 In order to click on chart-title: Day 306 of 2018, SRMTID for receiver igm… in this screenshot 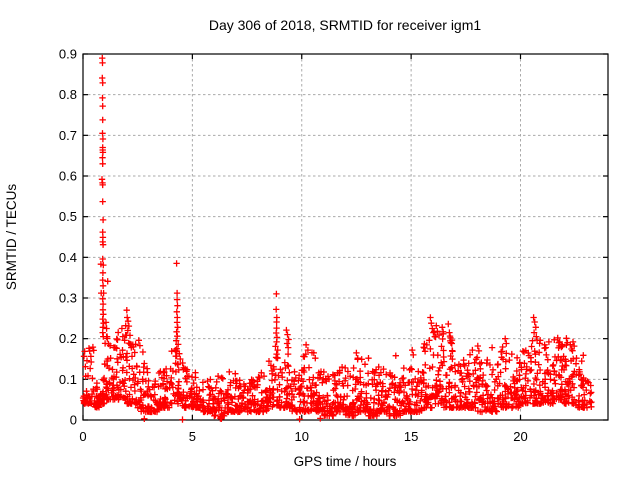, I will do `click(345, 25)`.